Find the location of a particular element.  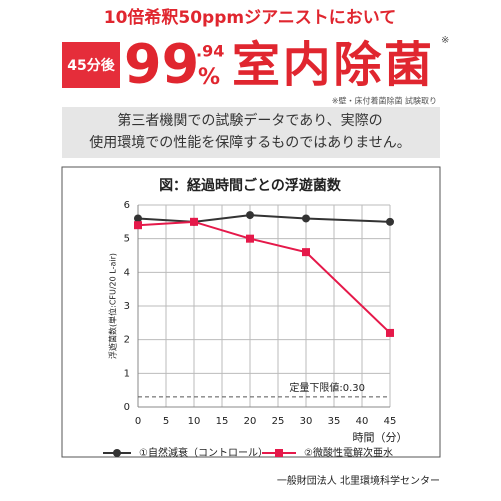

y-tick-label: 1 is located at coordinates (127, 373).